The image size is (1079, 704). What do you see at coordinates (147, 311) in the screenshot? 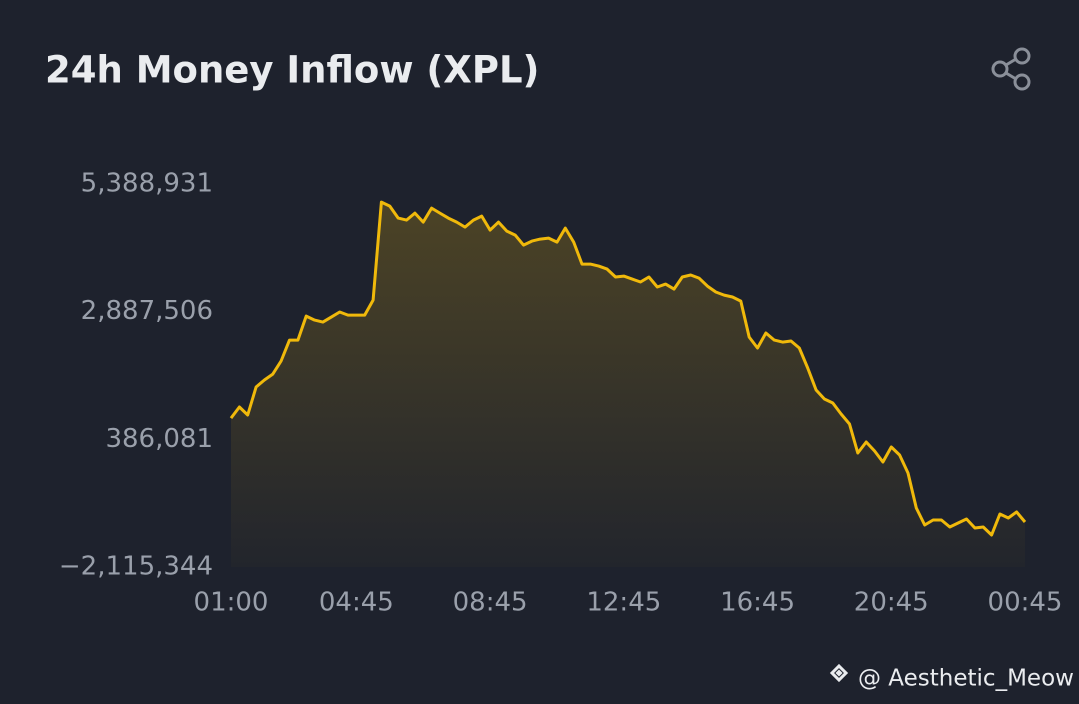
I see `y-tick-label: 2,887,506` at bounding box center [147, 311].